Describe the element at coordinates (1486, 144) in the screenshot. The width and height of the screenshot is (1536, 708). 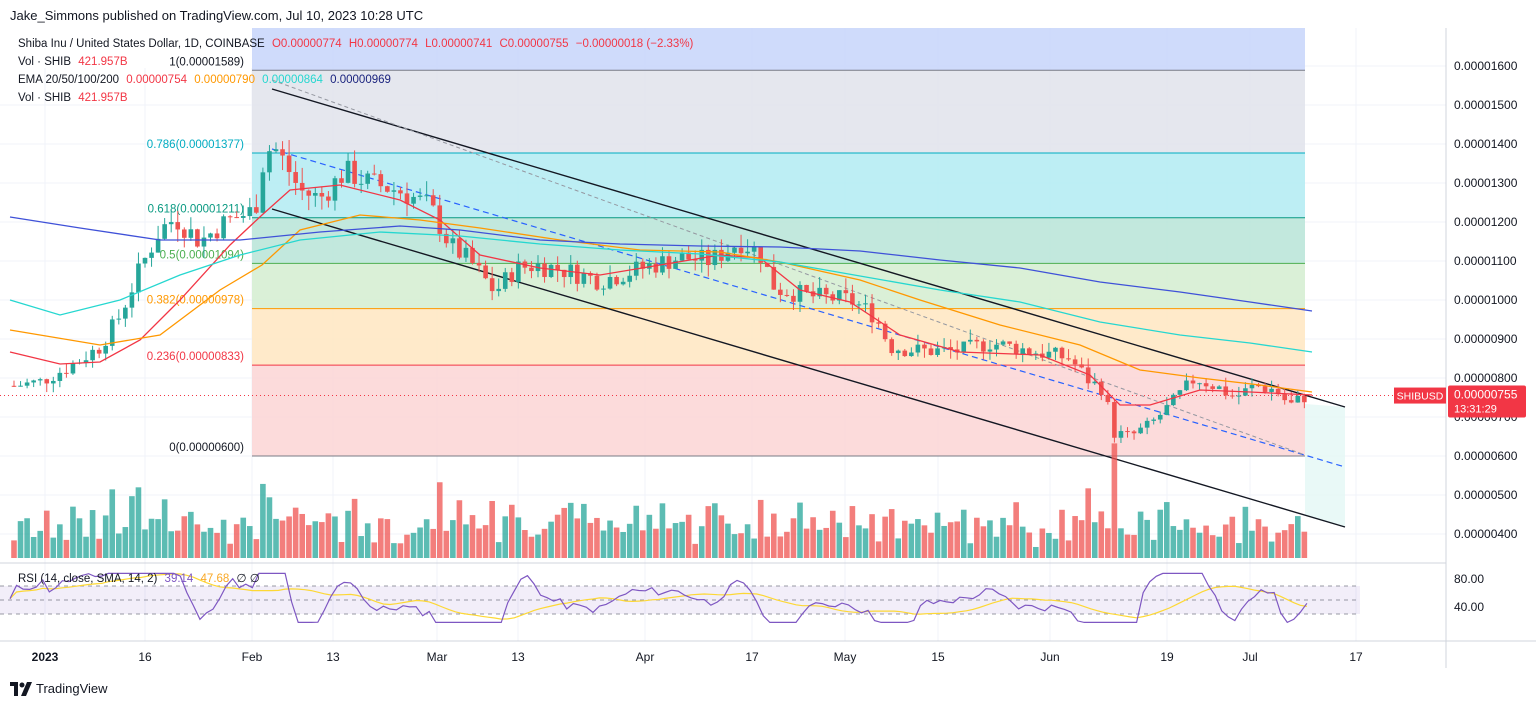
I see `y-tick-label: 0.00001400` at that location.